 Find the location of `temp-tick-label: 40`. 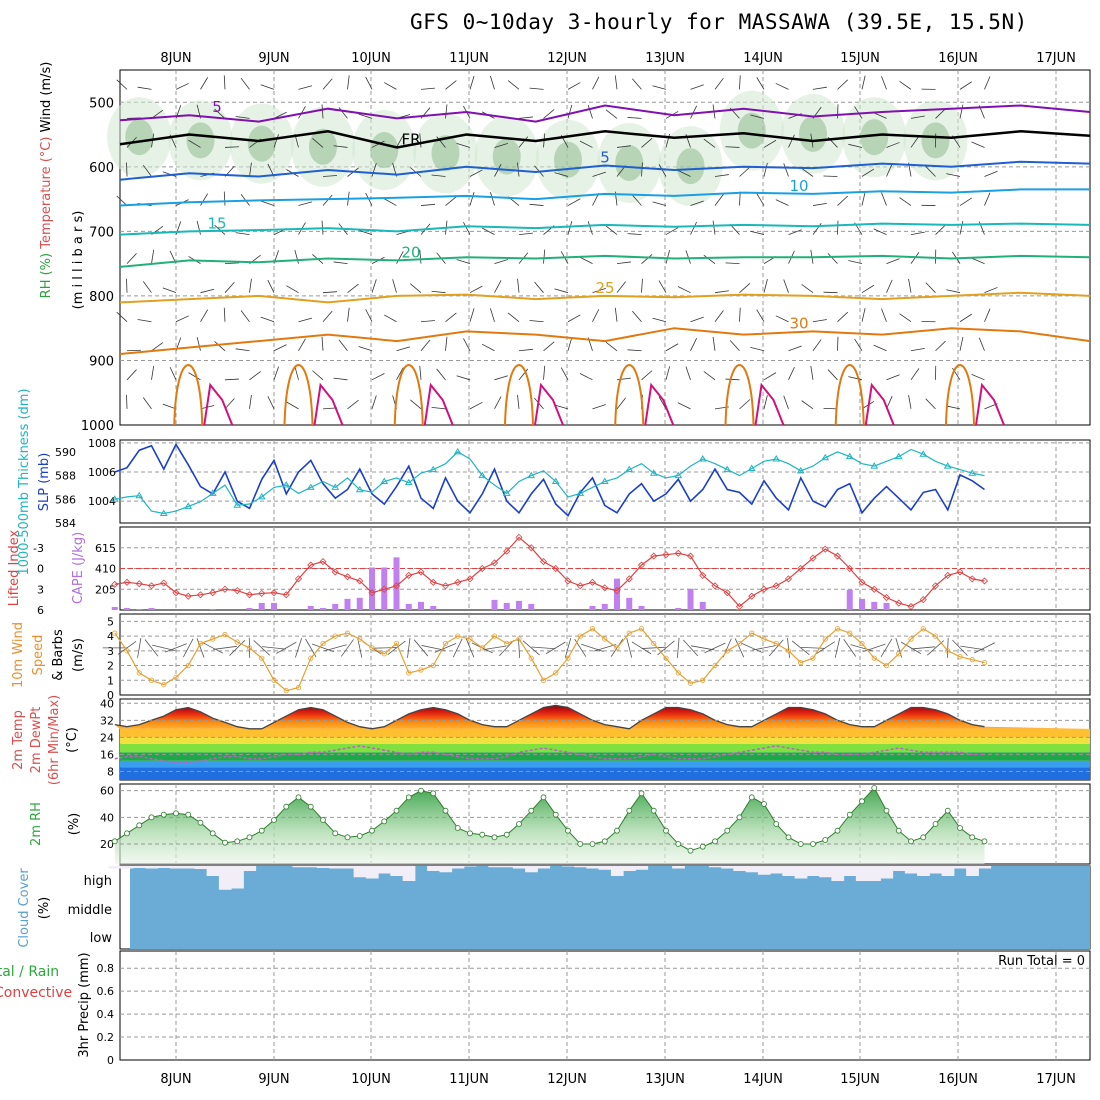

temp-tick-label: 40 is located at coordinates (107, 703).